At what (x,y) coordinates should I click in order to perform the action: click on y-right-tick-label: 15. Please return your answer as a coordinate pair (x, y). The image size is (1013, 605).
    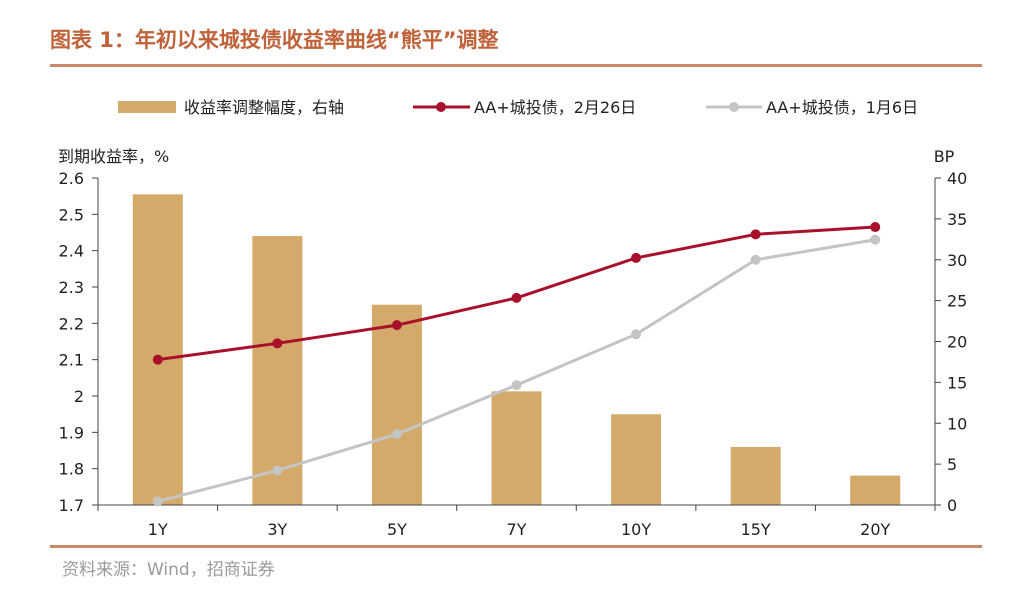
    Looking at the image, I should click on (957, 382).